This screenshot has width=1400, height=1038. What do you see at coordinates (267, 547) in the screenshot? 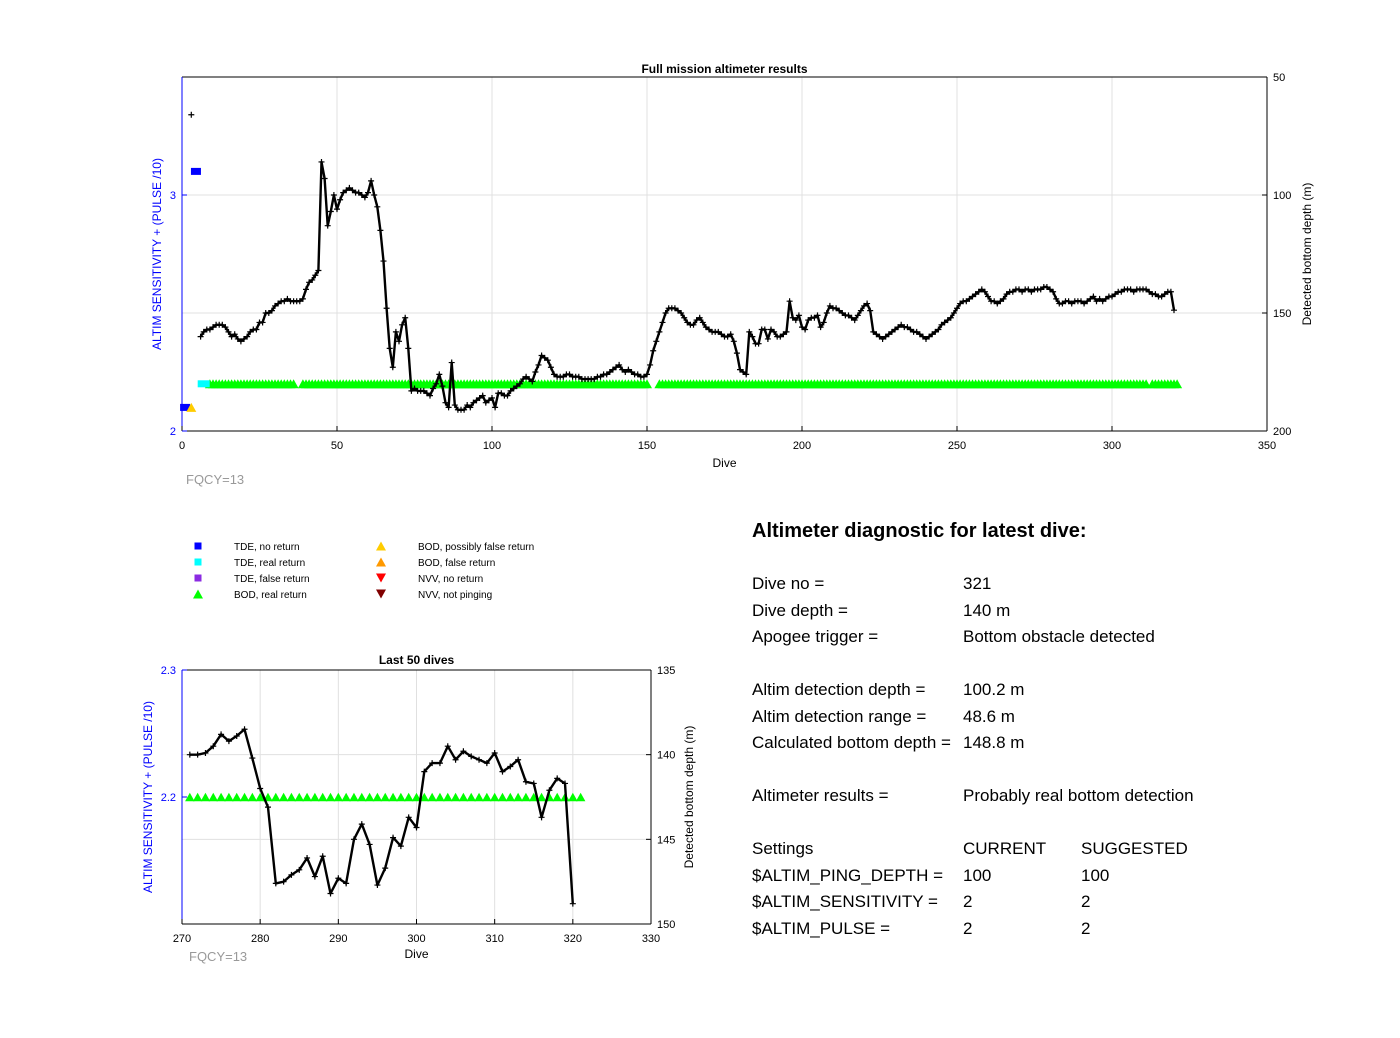
I see `legend-label: TDE, no return` at bounding box center [267, 547].